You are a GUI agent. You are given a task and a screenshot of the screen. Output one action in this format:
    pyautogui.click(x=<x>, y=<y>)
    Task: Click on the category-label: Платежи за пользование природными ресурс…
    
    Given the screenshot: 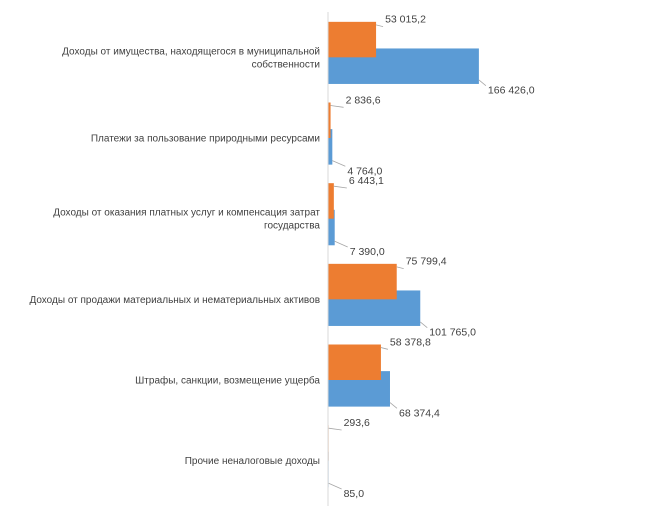 What is the action you would take?
    pyautogui.click(x=205, y=139)
    